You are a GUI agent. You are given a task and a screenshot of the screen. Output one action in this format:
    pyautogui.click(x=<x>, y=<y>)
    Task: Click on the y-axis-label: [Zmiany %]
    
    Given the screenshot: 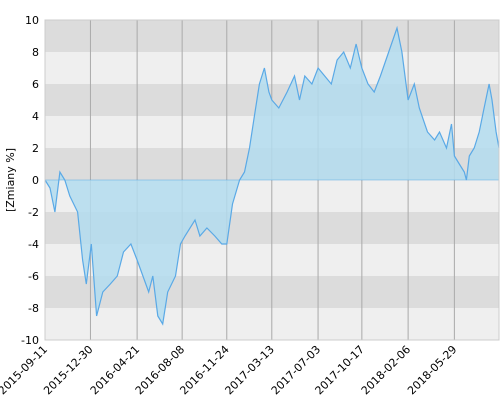 What is the action you would take?
    pyautogui.click(x=10, y=180)
    